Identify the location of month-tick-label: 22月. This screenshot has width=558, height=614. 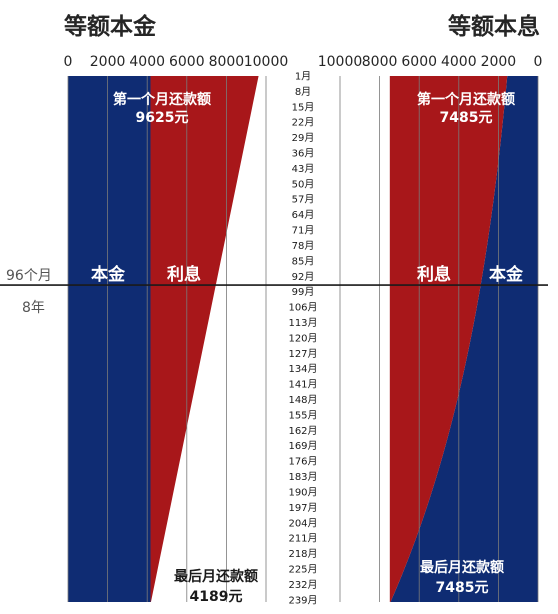
(303, 123).